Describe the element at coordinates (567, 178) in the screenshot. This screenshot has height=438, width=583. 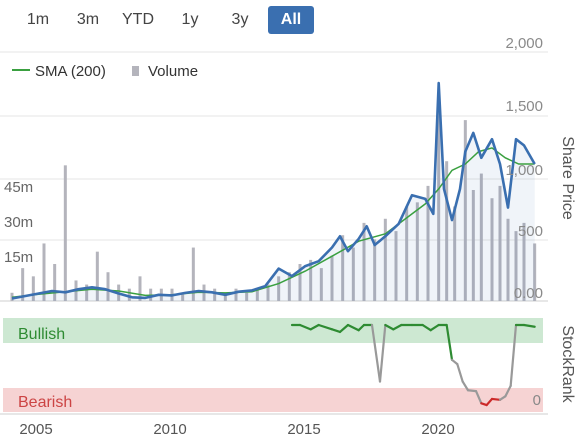
I see `price-axis-title: Share Price` at that location.